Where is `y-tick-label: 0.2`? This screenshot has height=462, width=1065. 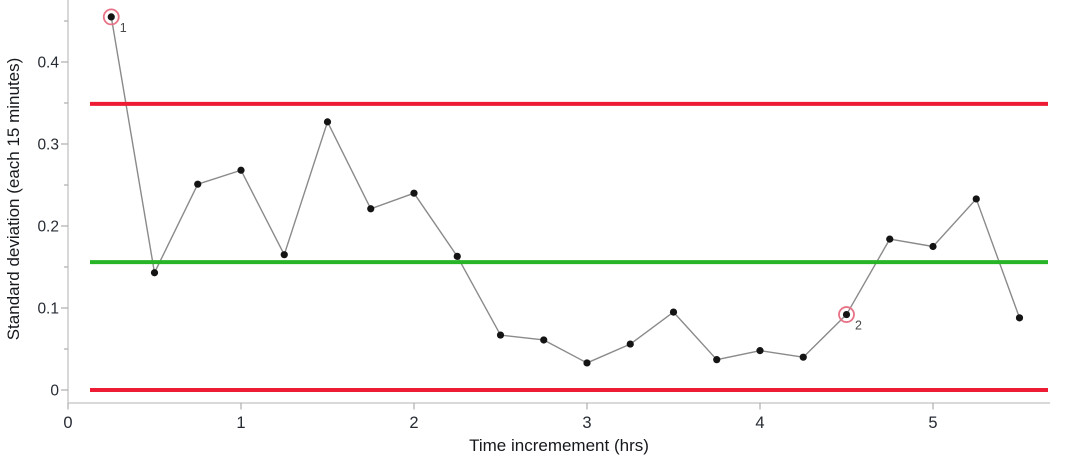
y-tick-label: 0.2 is located at coordinates (48, 227).